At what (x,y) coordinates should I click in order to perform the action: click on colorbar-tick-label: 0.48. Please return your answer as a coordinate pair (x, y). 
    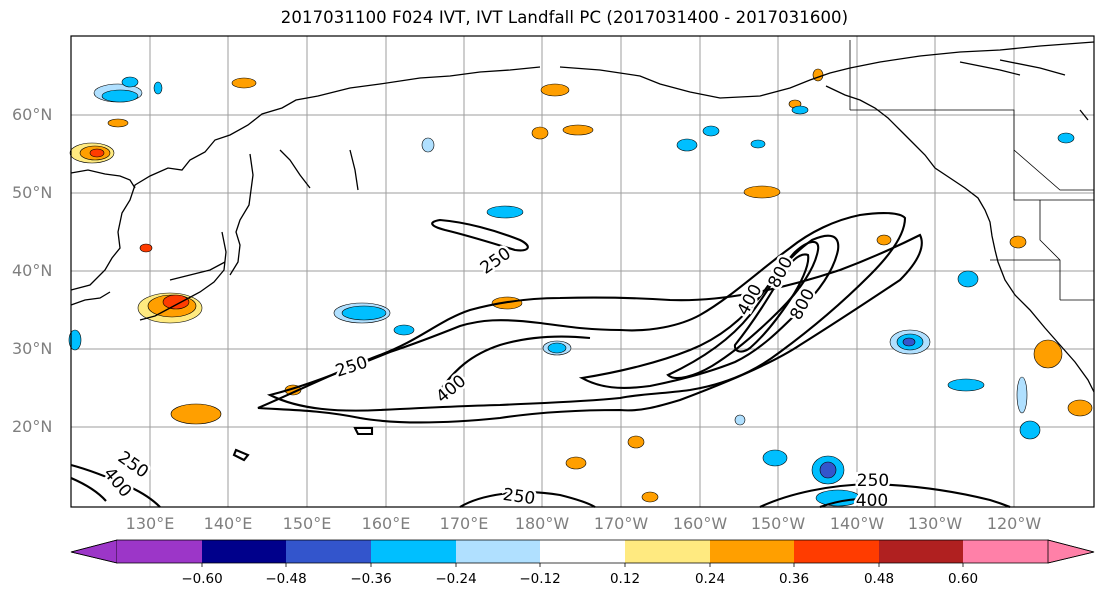
    Looking at the image, I should click on (879, 579).